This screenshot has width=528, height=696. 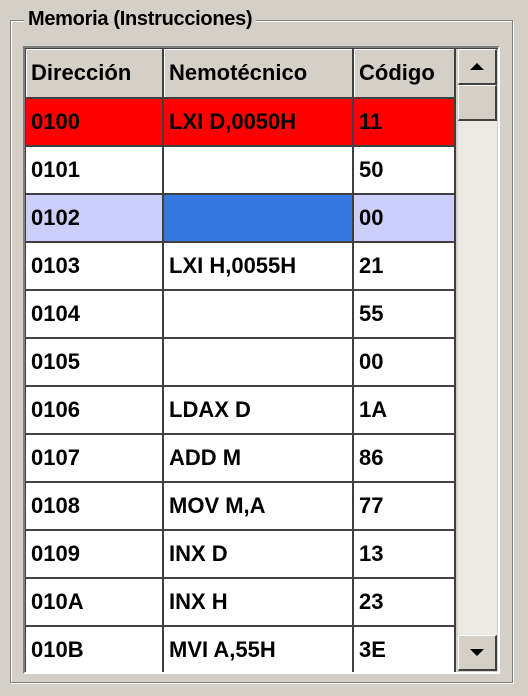 I want to click on table-row: 010A INX H 23, so click(x=241, y=602).